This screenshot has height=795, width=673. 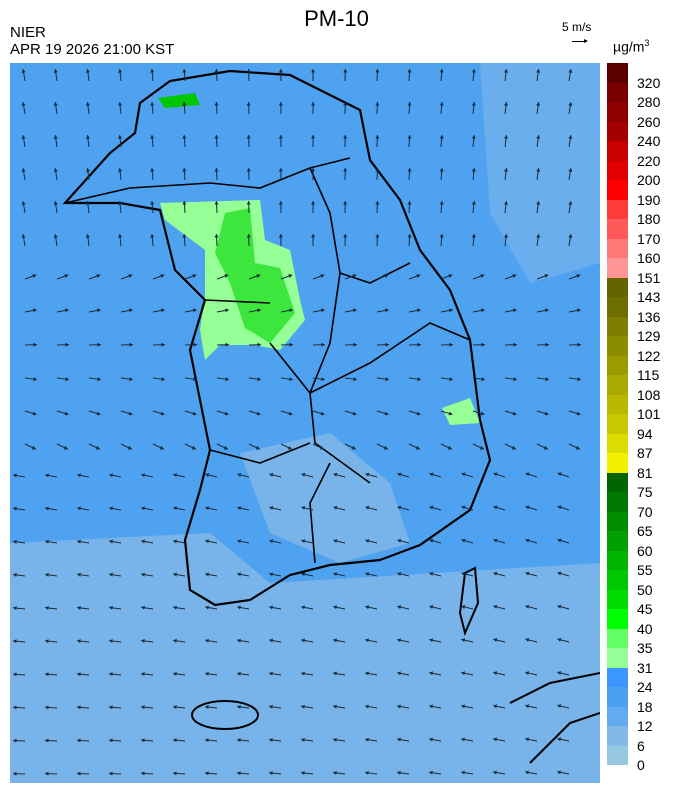 I want to click on colorbar-tick-label: 136, so click(x=649, y=316).